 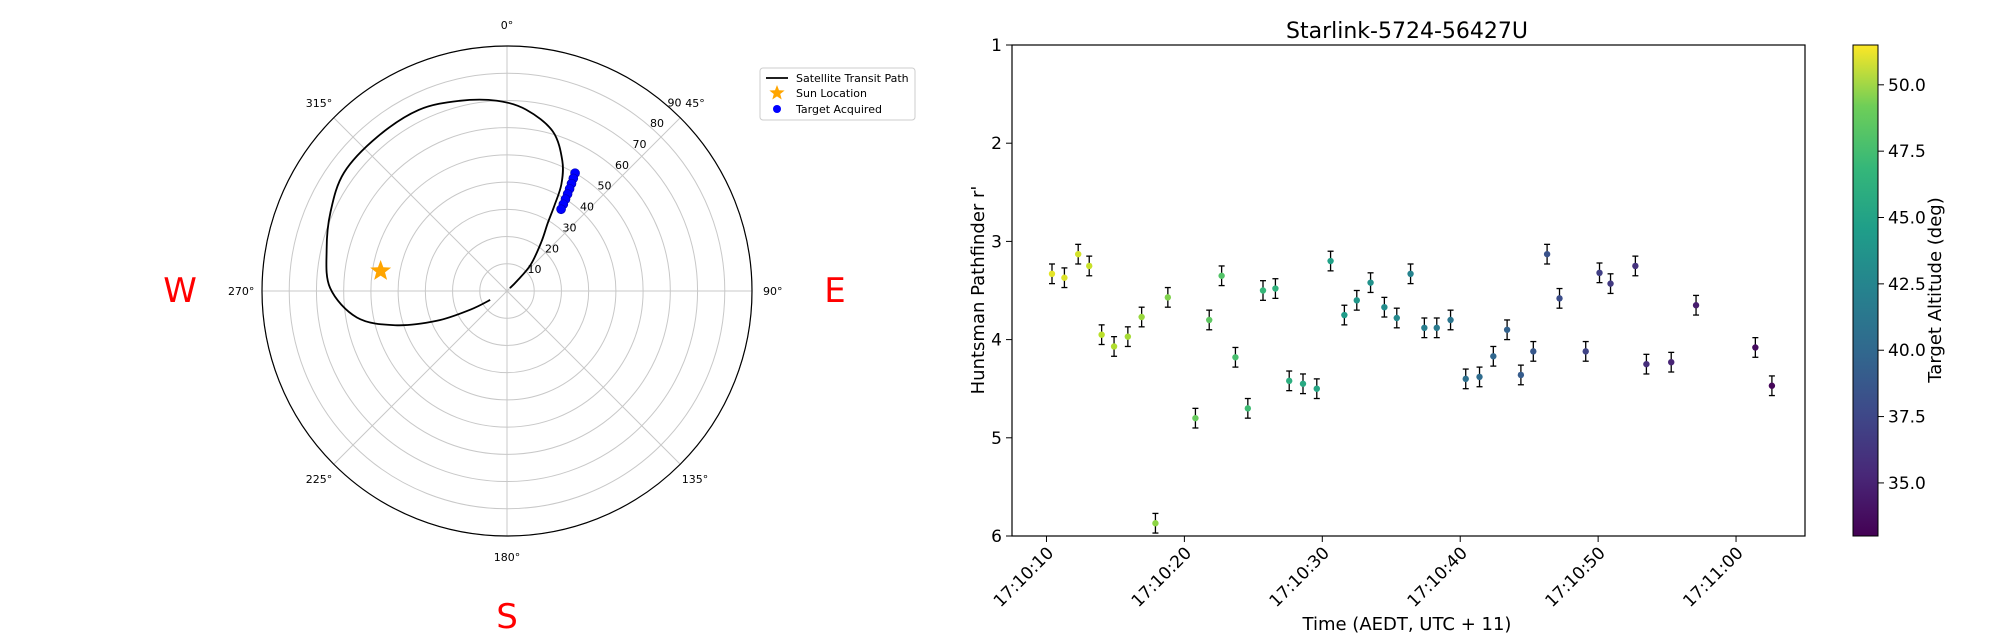 What do you see at coordinates (535, 269) in the screenshot?
I see `polar-radial-label-10: 10` at bounding box center [535, 269].